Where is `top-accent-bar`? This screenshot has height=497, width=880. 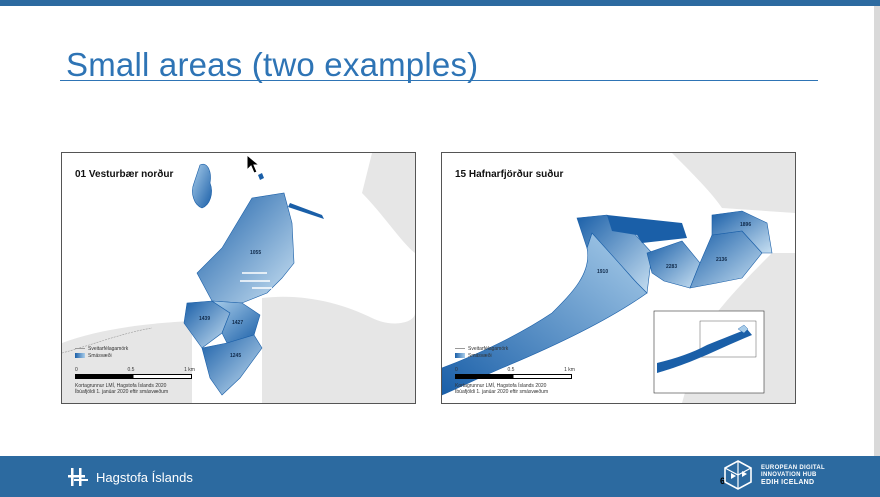 top-accent-bar is located at coordinates (440, 3).